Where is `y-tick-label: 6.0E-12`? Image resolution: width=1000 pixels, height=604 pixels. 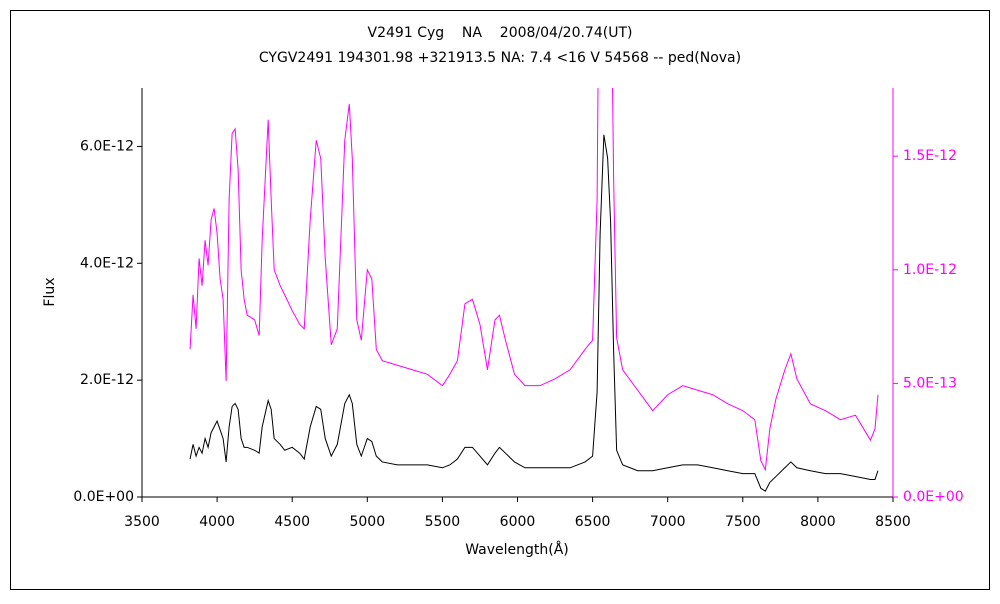
y-tick-label: 6.0E-12 is located at coordinates (107, 146).